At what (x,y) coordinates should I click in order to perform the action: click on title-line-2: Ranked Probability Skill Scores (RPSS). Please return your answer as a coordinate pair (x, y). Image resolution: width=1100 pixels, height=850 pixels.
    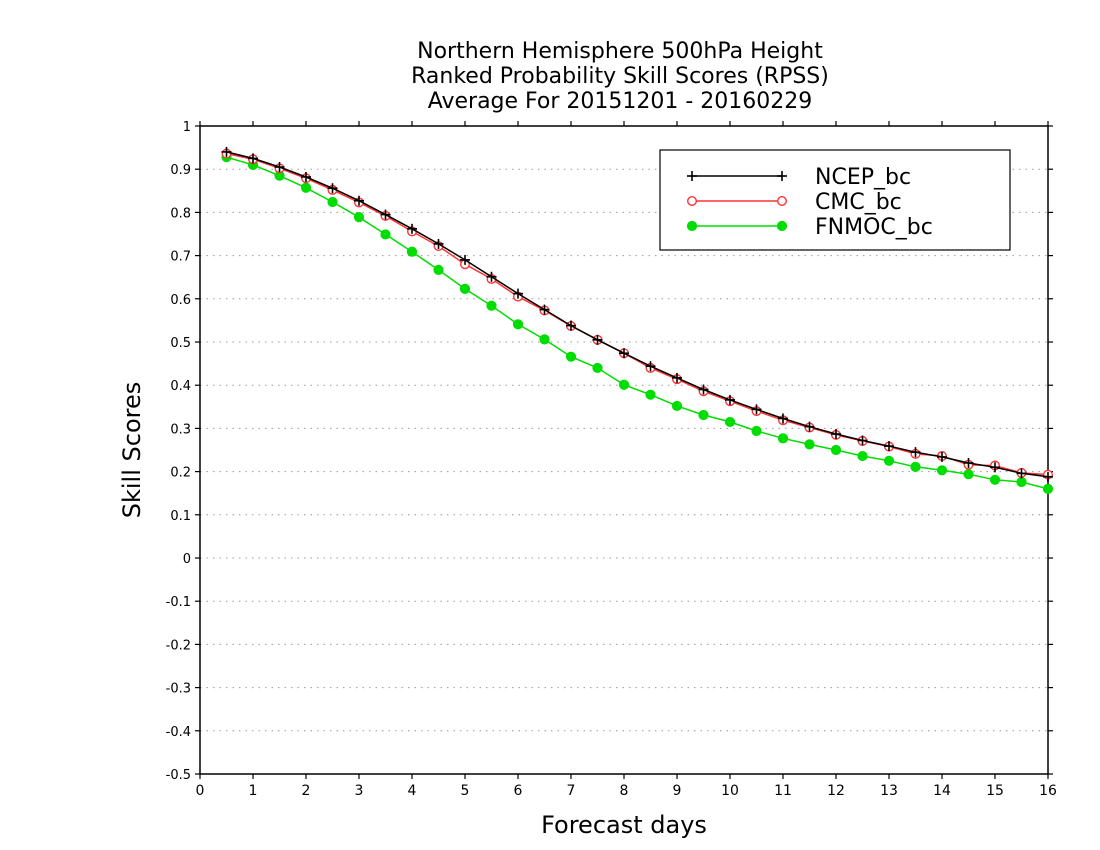
    Looking at the image, I should click on (620, 76).